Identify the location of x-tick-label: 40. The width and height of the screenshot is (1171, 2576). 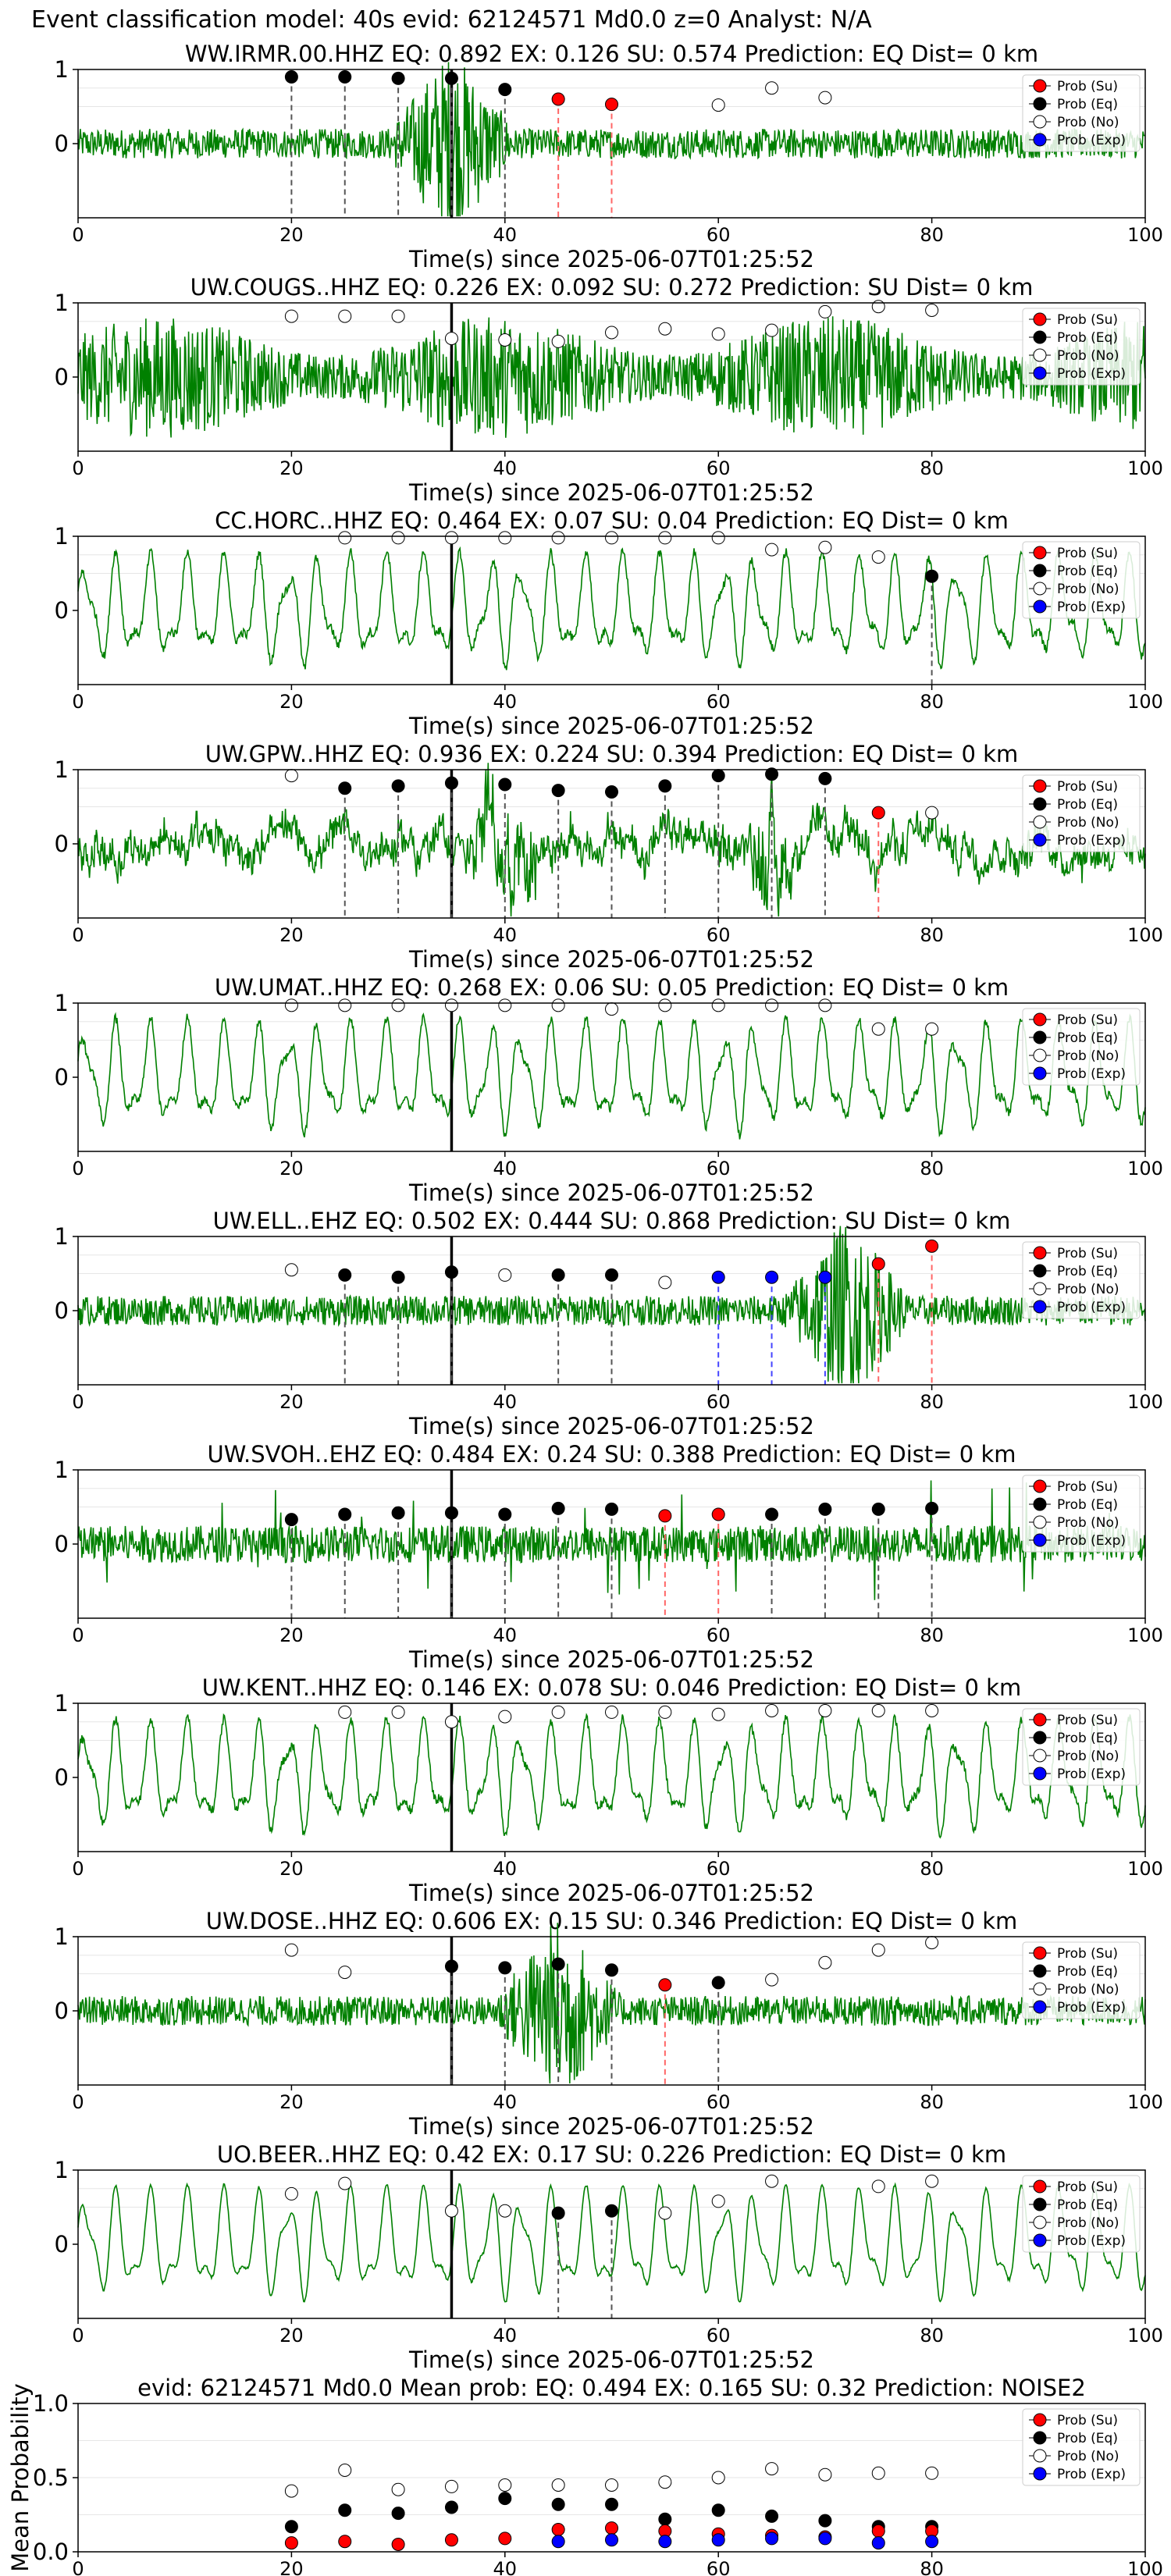
(505, 1168).